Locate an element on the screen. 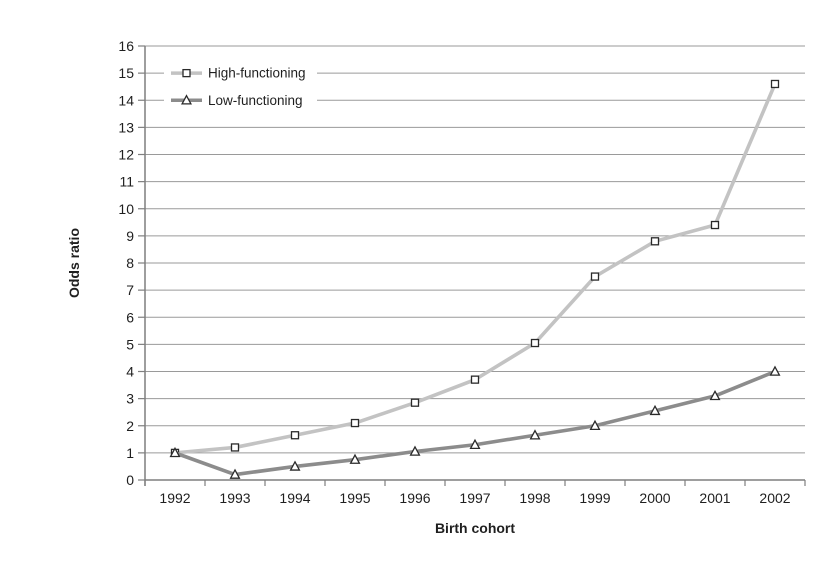  y-tick-label: 4 is located at coordinates (130, 372).